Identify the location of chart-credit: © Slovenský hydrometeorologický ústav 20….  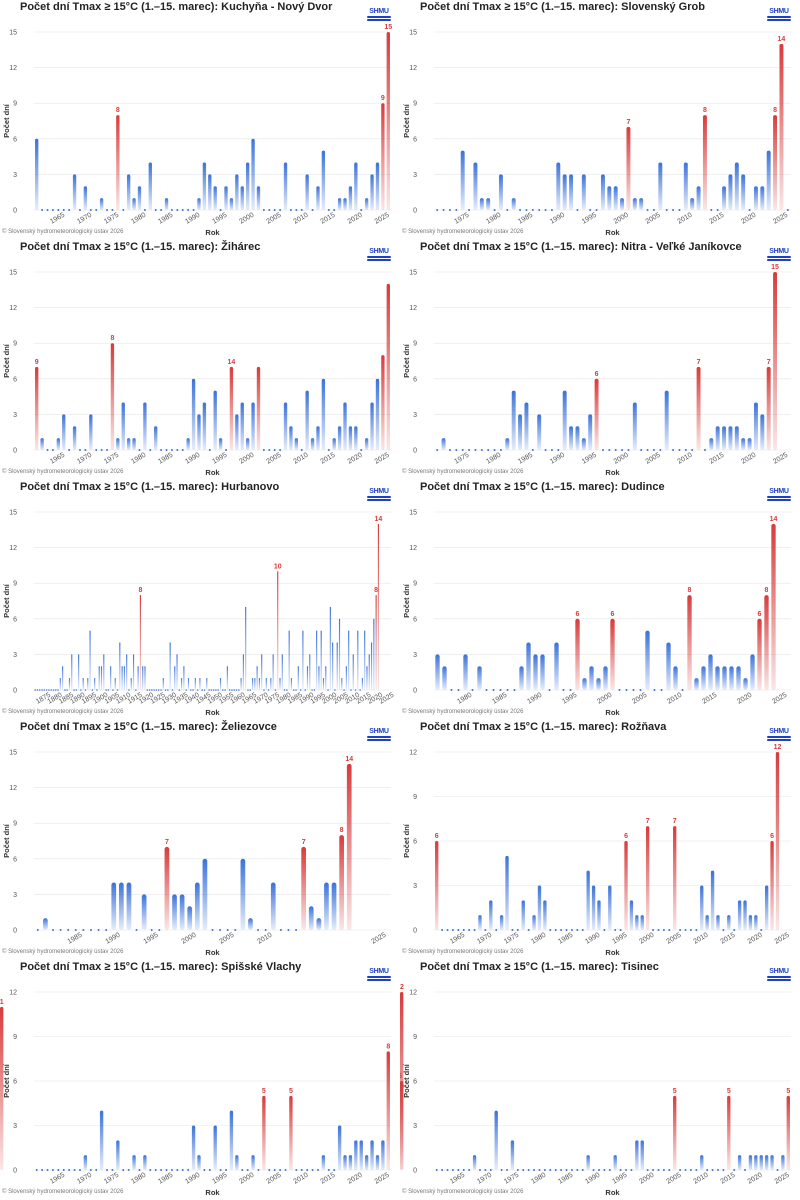
(463, 232).